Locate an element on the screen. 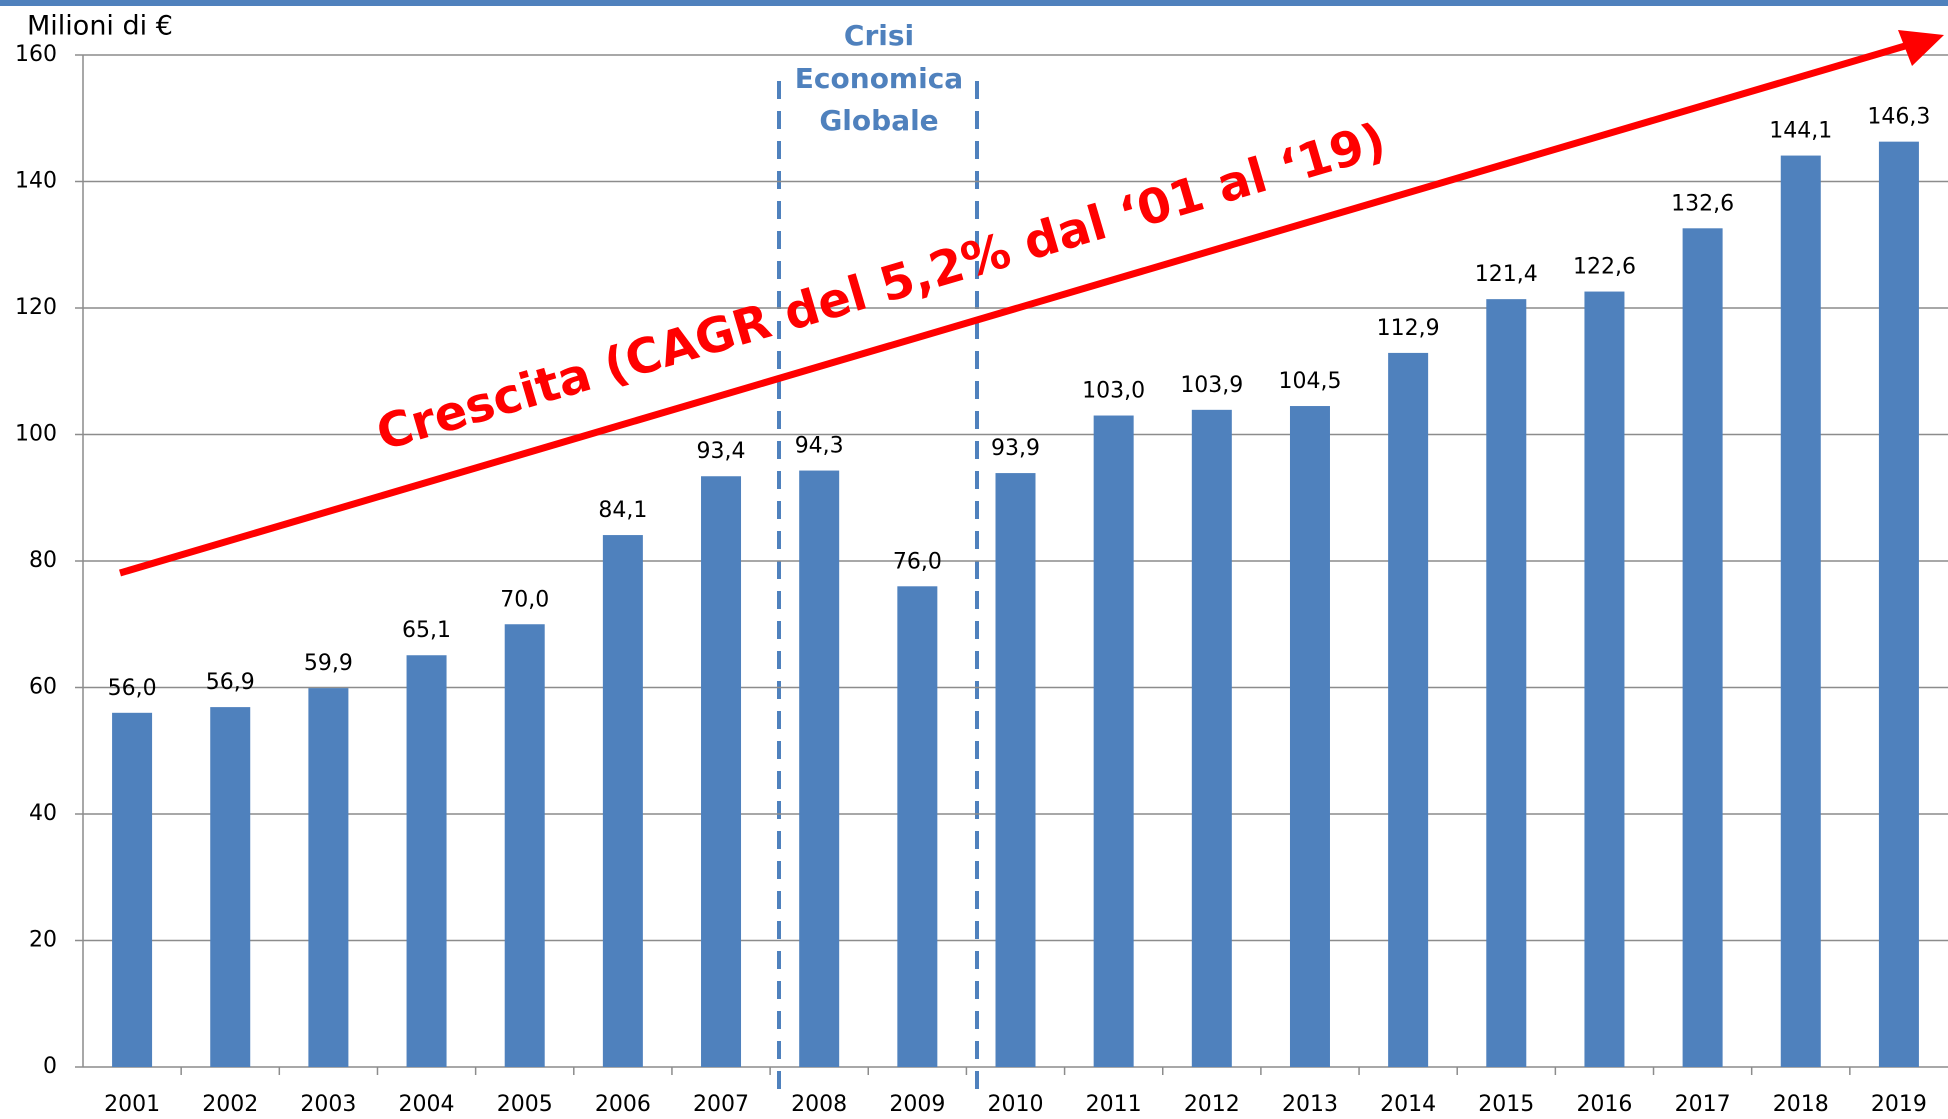 Image resolution: width=1948 pixels, height=1119 pixels. y-tick-label: 40 is located at coordinates (43, 813).